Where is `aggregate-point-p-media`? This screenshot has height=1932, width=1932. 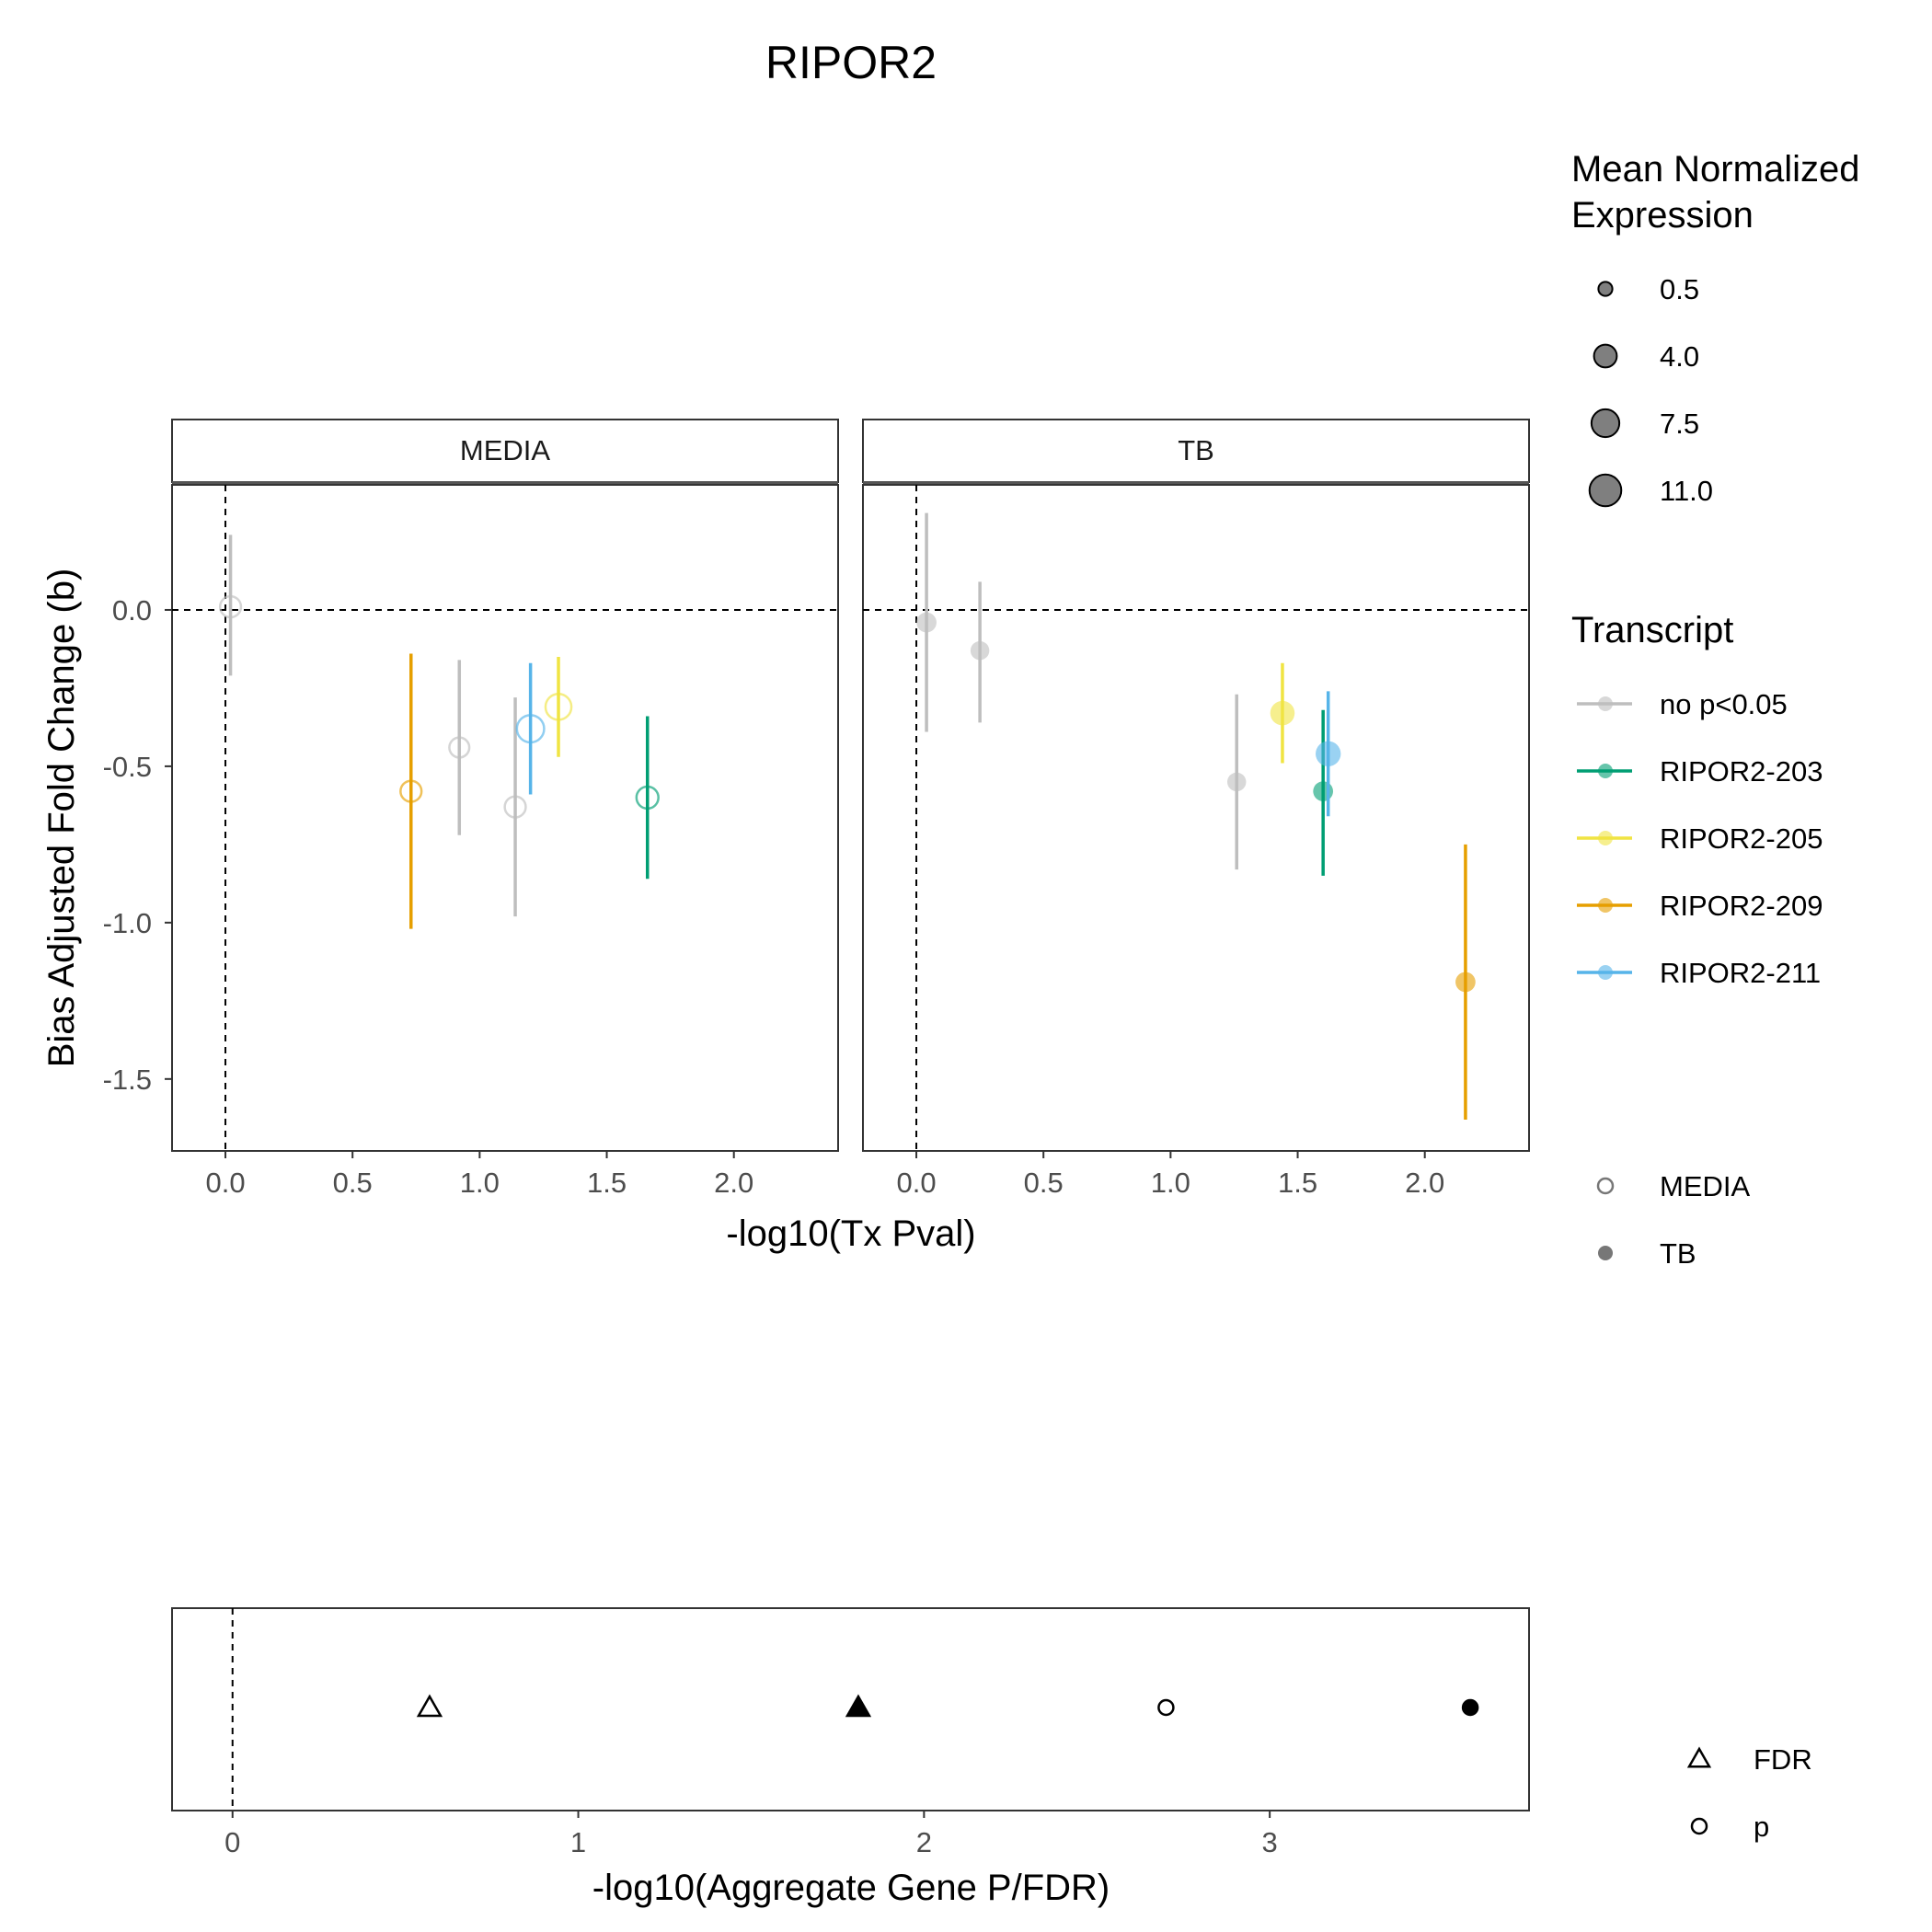 aggregate-point-p-media is located at coordinates (1166, 1707).